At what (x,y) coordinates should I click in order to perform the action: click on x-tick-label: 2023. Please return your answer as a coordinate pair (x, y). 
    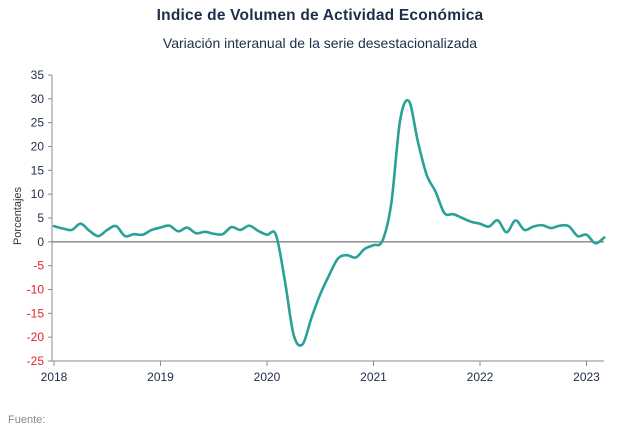
    Looking at the image, I should click on (586, 377).